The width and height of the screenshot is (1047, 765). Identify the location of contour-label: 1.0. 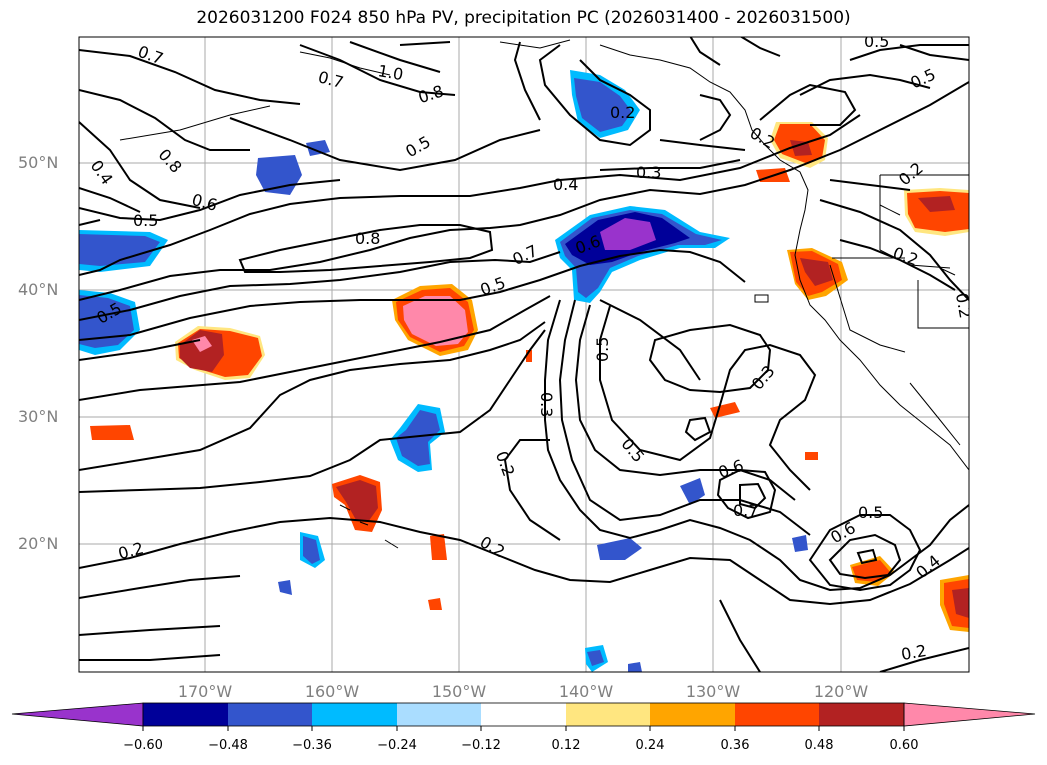
(390, 72).